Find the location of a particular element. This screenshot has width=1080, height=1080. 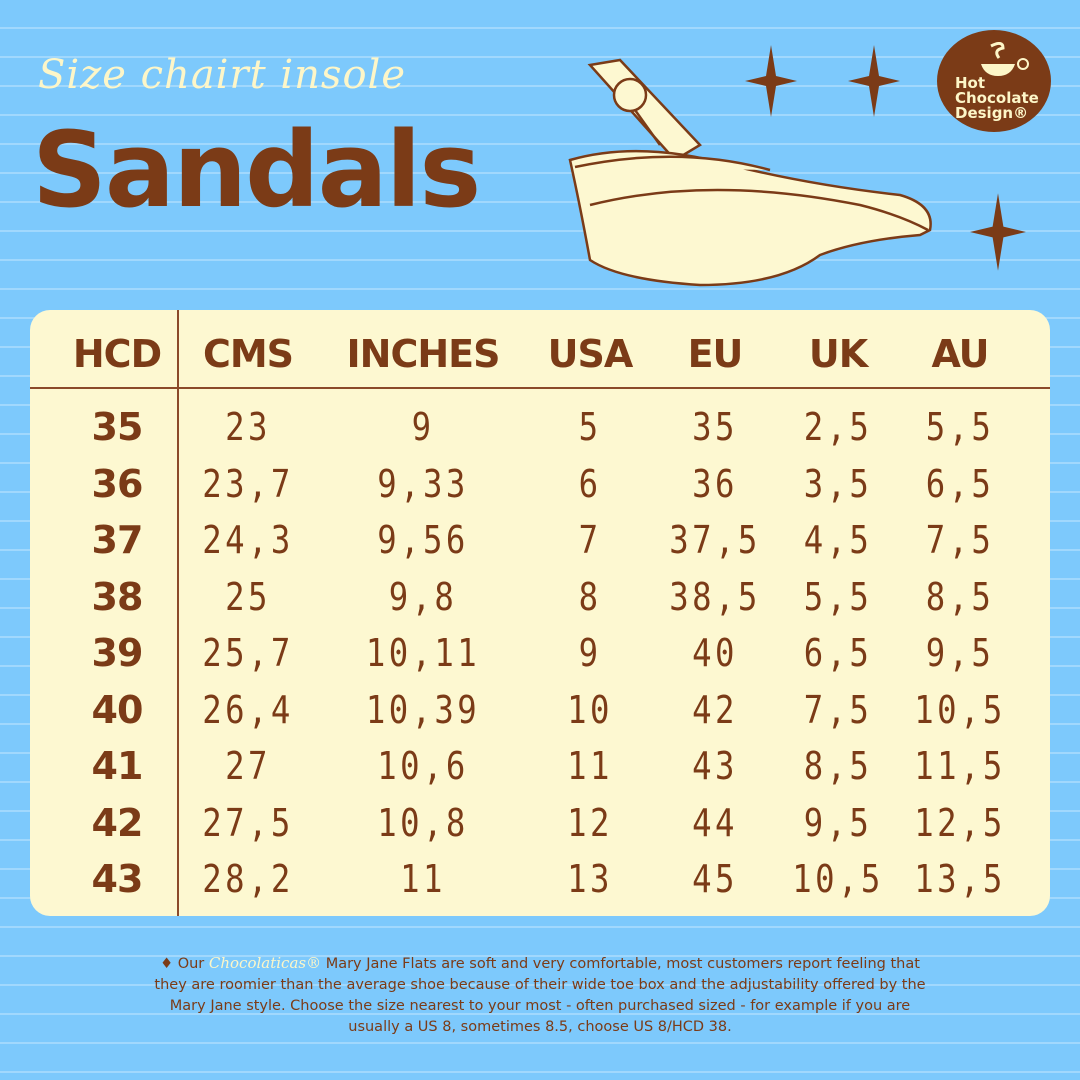

table-cell-au: 9,5 is located at coordinates (960, 653).